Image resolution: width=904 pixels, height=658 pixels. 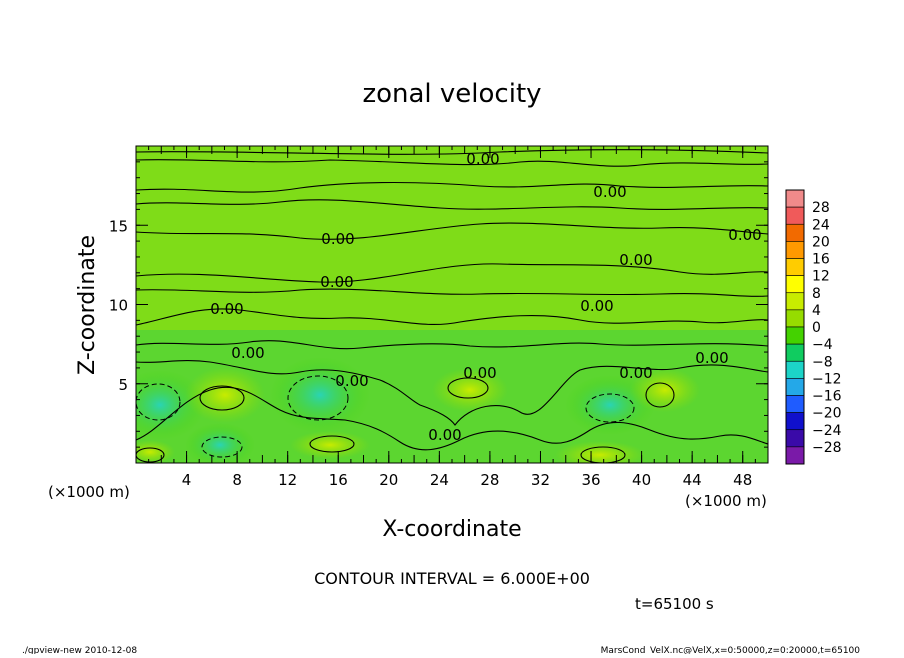 What do you see at coordinates (821, 208) in the screenshot?
I see `colorbar-label: 28` at bounding box center [821, 208].